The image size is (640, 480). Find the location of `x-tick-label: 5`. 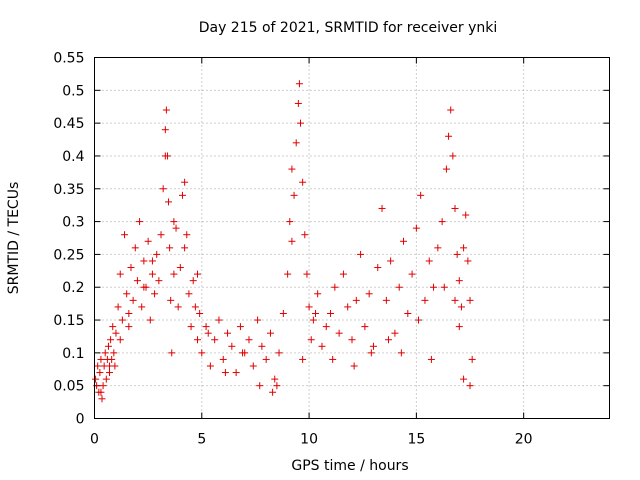

x-tick-label: 5 is located at coordinates (201, 440).